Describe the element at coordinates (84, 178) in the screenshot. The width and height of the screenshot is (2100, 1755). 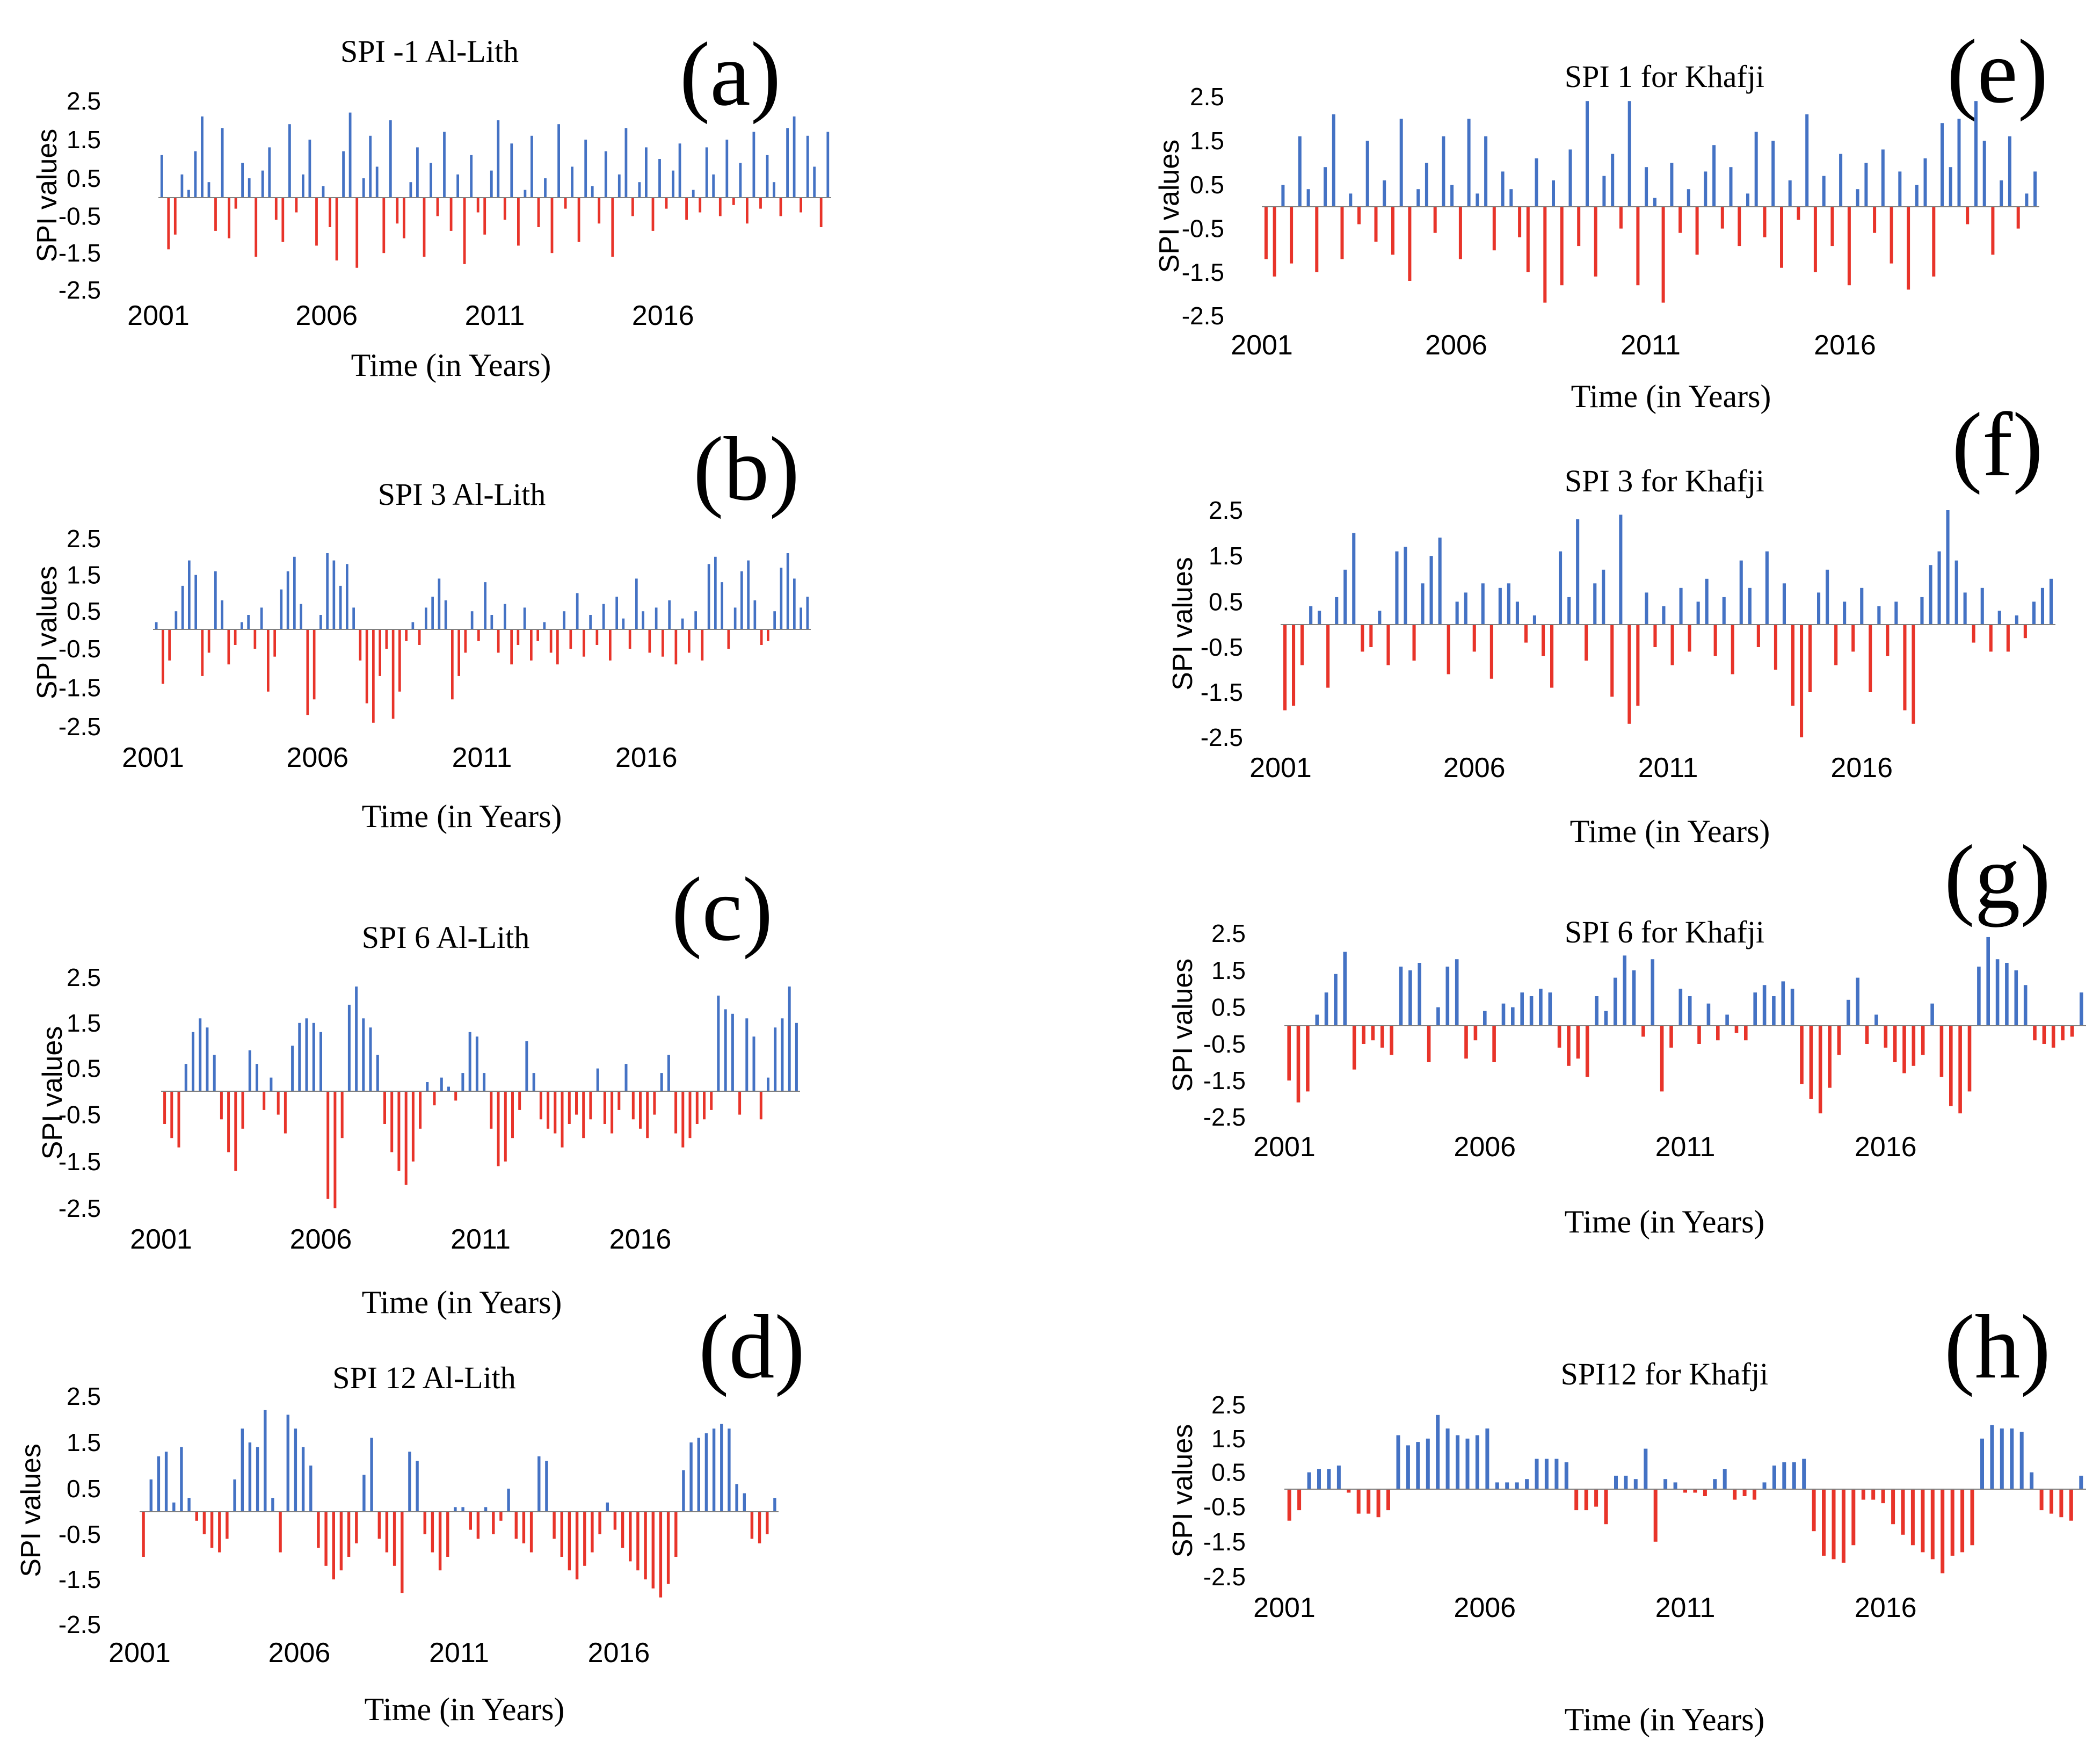
I see `y-tick-label: 0.5` at that location.